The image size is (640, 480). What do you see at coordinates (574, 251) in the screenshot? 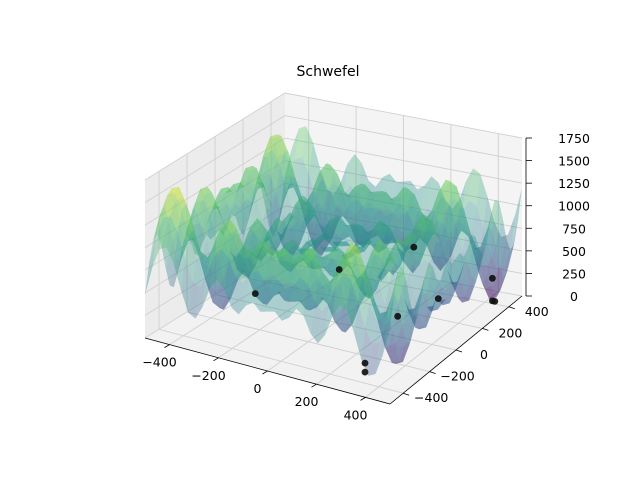
I see `z-tick-label: 500` at bounding box center [574, 251].